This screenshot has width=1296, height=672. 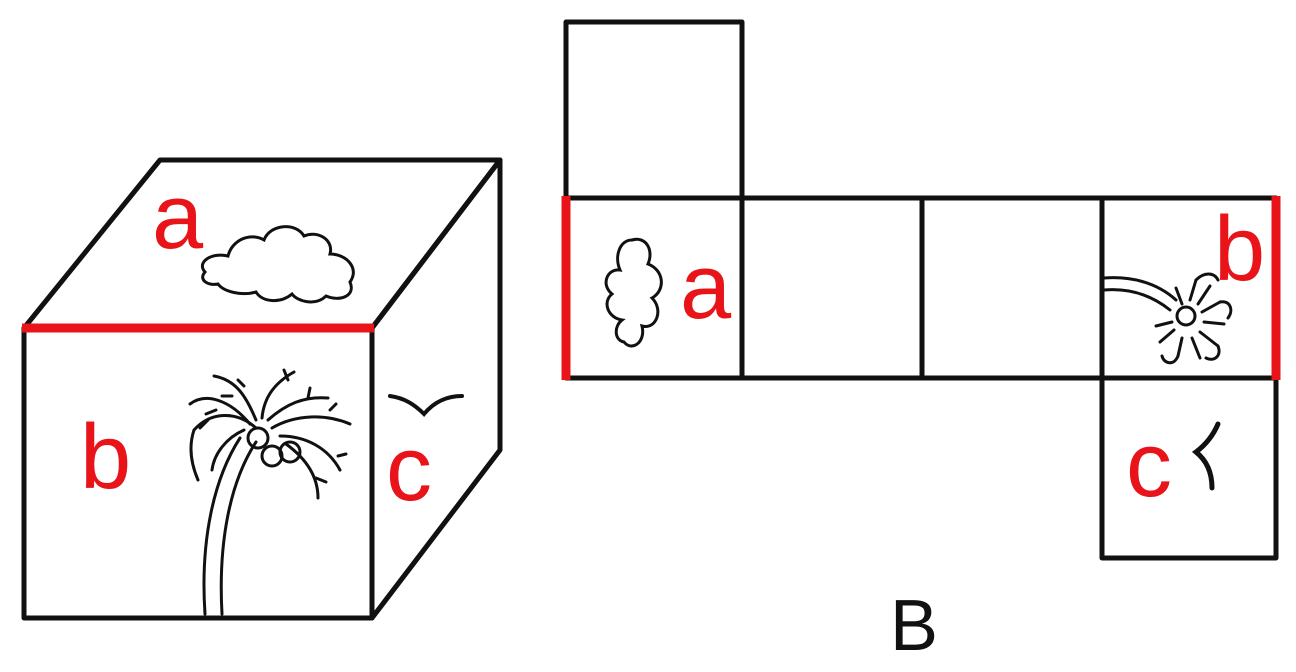 I want to click on net-face-c-label: c, so click(x=1149, y=465).